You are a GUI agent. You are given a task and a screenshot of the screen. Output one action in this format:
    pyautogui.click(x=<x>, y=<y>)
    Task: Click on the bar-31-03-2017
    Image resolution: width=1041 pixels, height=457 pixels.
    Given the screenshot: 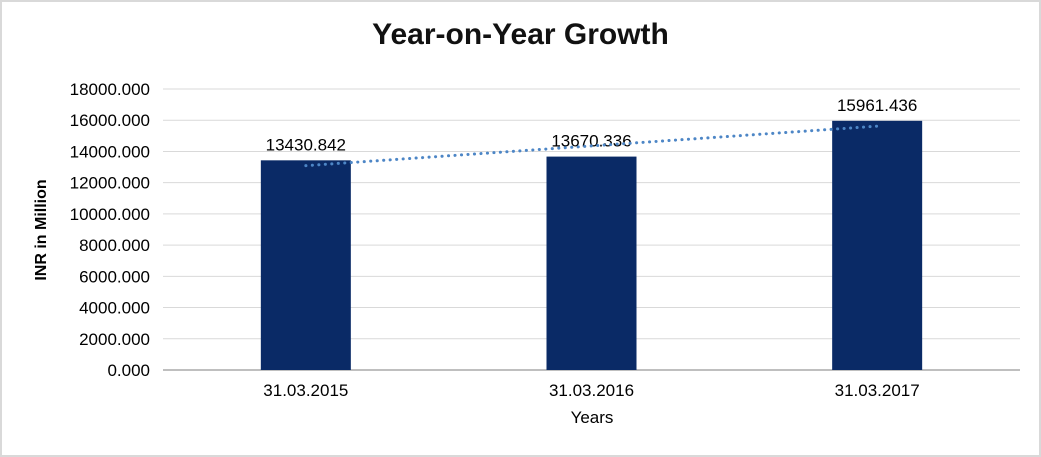 What is the action you would take?
    pyautogui.click(x=877, y=245)
    